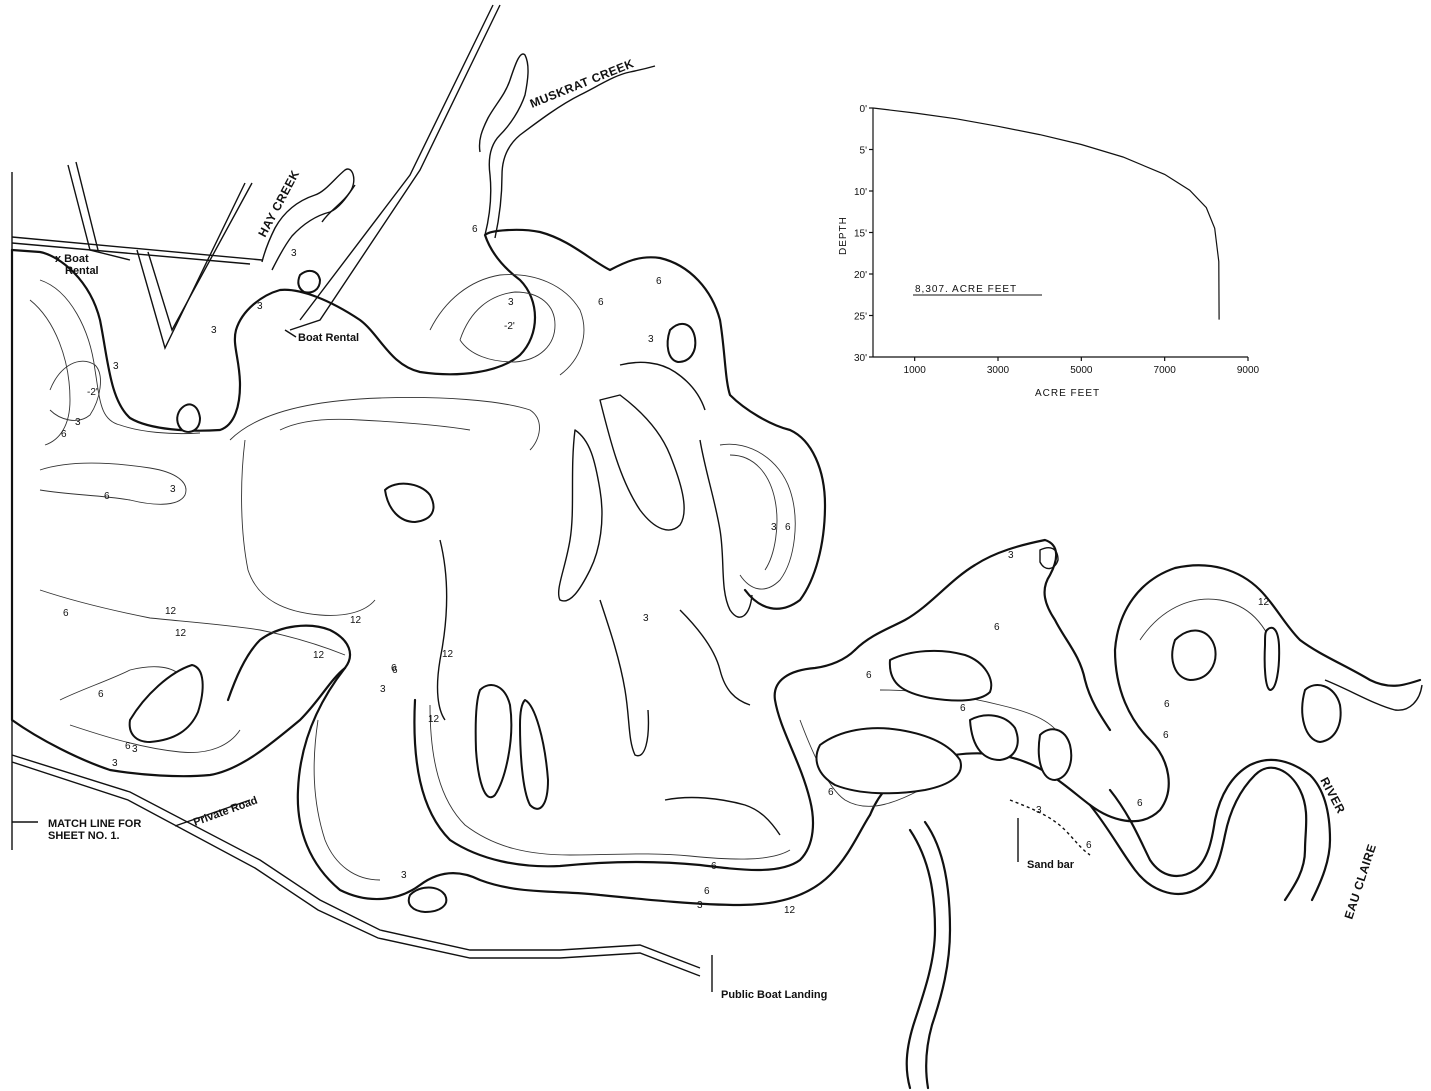  I want to click on contour-6ft-north, so click(507, 325).